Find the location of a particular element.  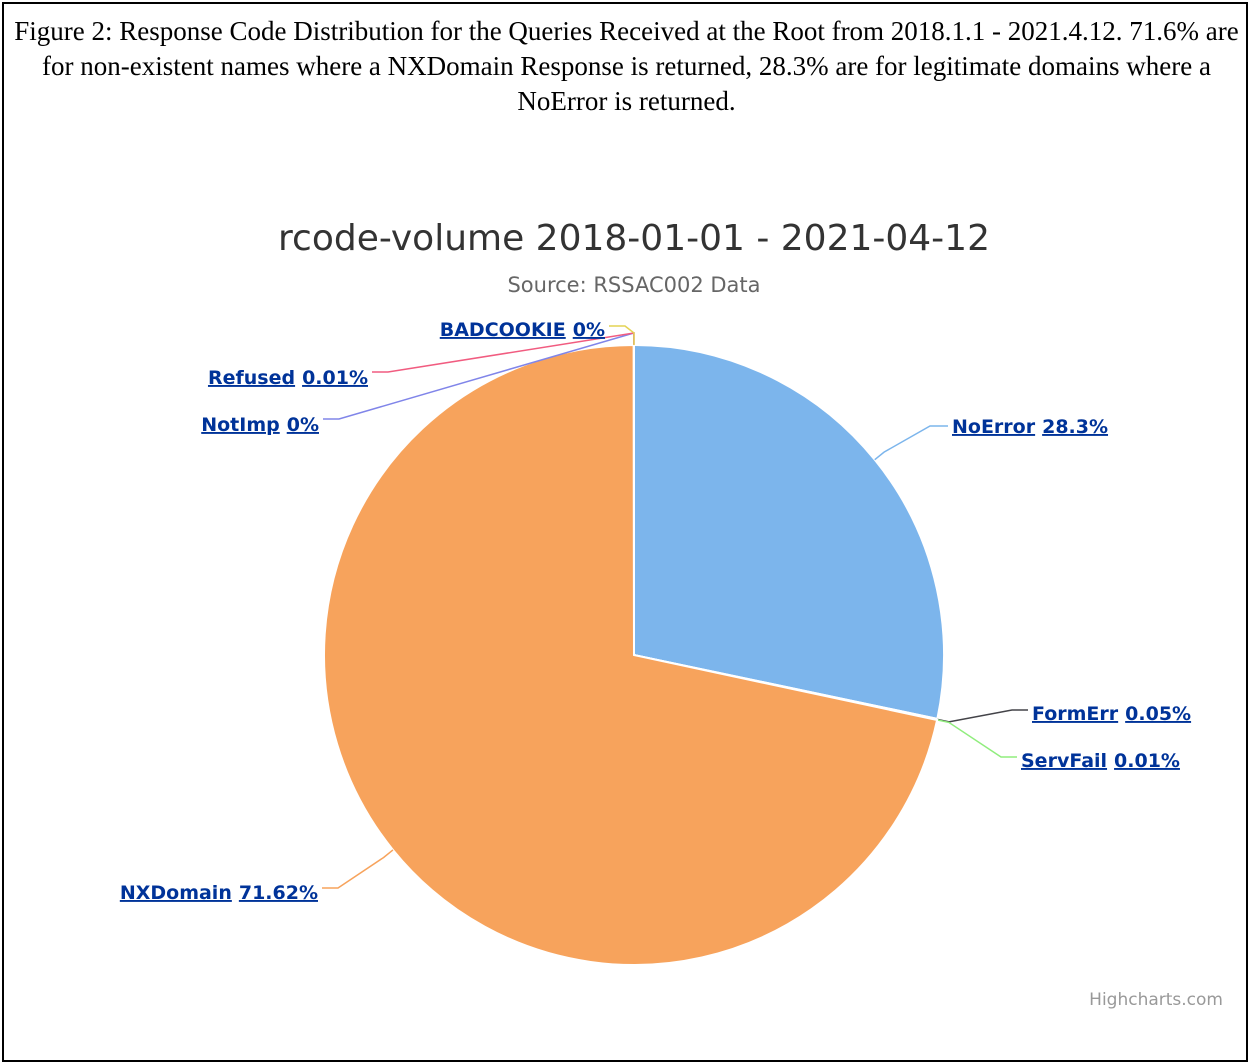

label-name: Refused is located at coordinates (251, 378).